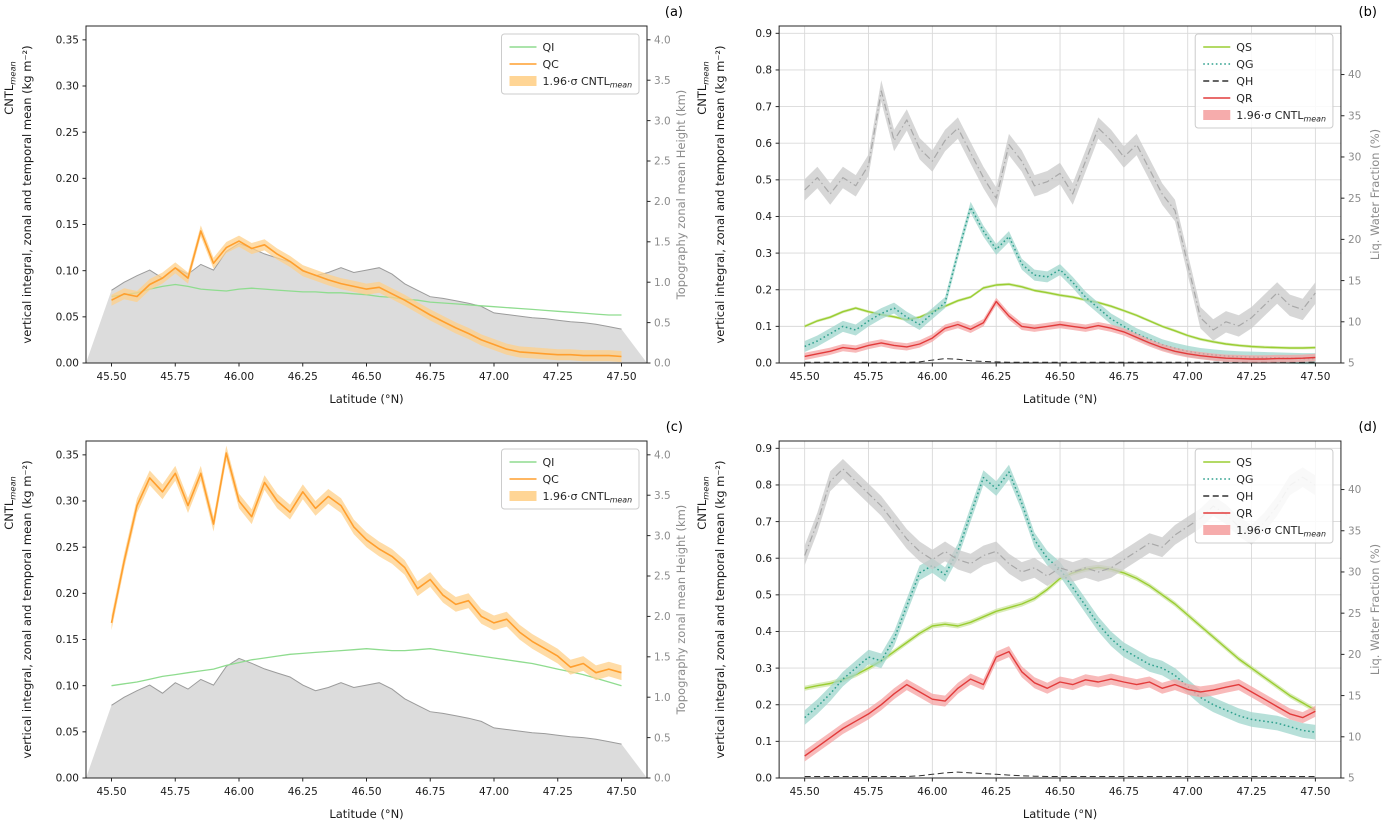 Image resolution: width=1387 pixels, height=830 pixels. Describe the element at coordinates (1375, 194) in the screenshot. I see `y2-axis-label: Liq. Water Fraction (%)` at that location.